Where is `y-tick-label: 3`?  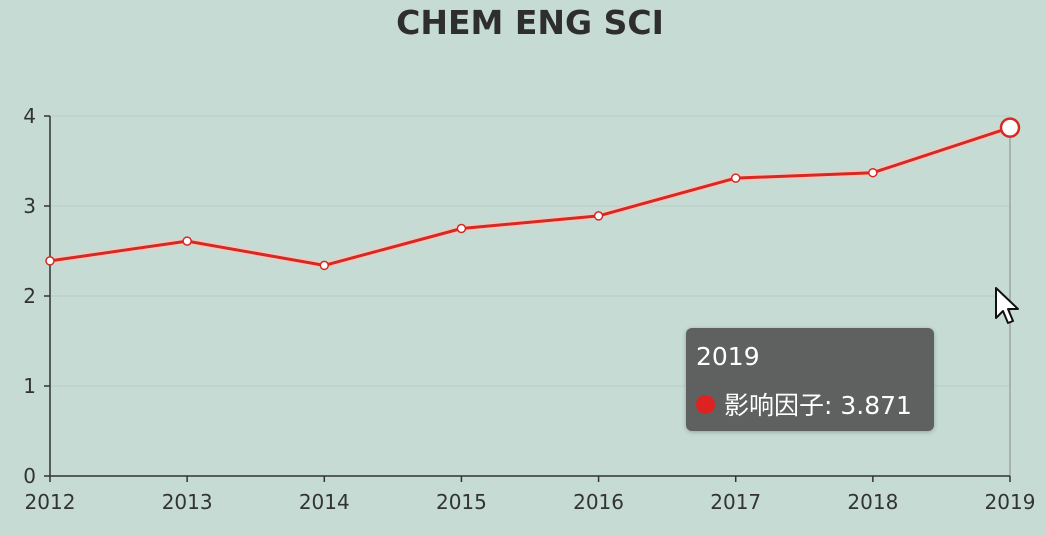 y-tick-label: 3 is located at coordinates (29, 206).